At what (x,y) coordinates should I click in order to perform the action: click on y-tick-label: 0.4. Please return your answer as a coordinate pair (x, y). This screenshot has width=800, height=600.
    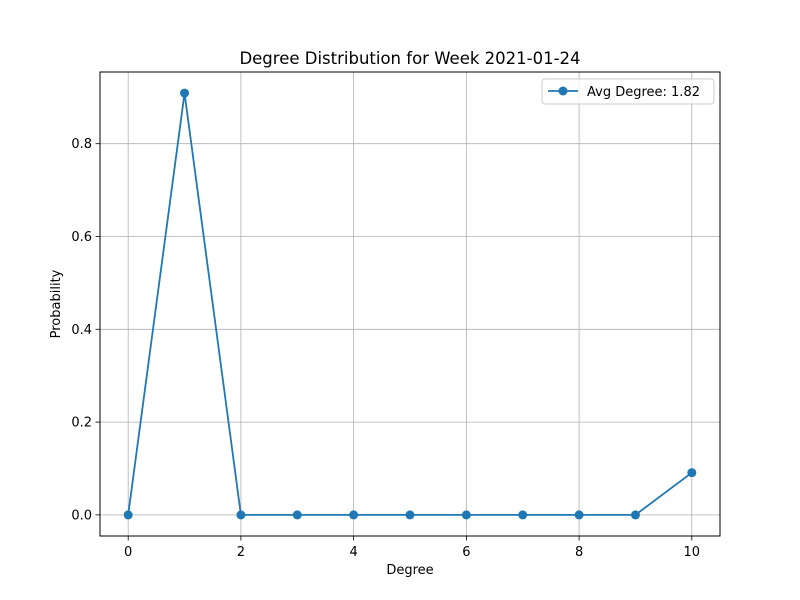
    Looking at the image, I should click on (81, 330).